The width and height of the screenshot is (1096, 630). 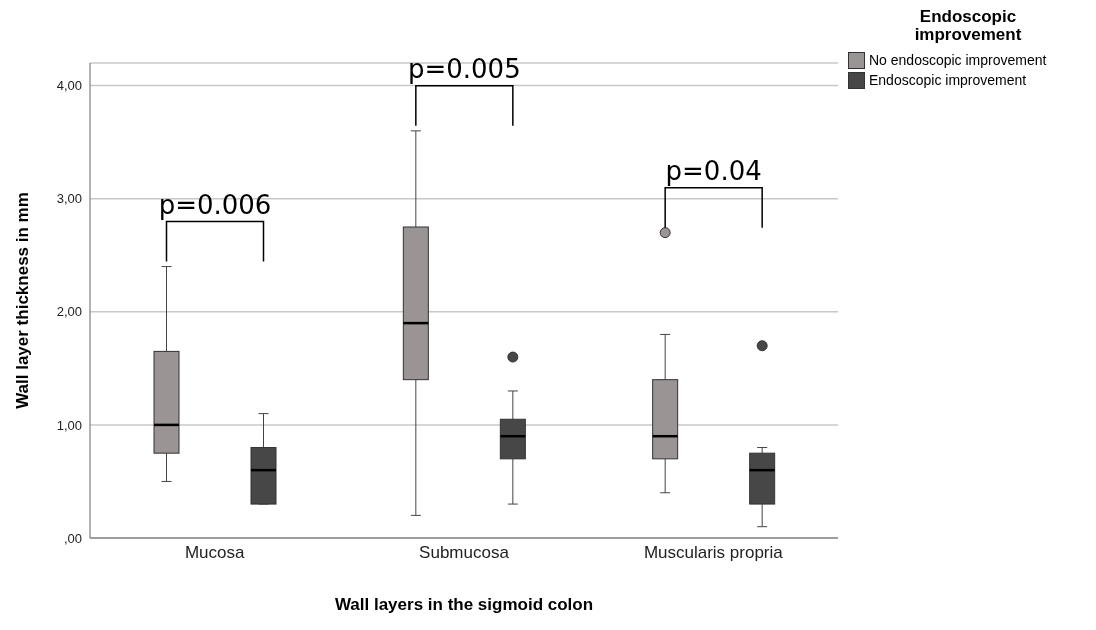 What do you see at coordinates (69, 312) in the screenshot?
I see `y-tick-label: 2,00` at bounding box center [69, 312].